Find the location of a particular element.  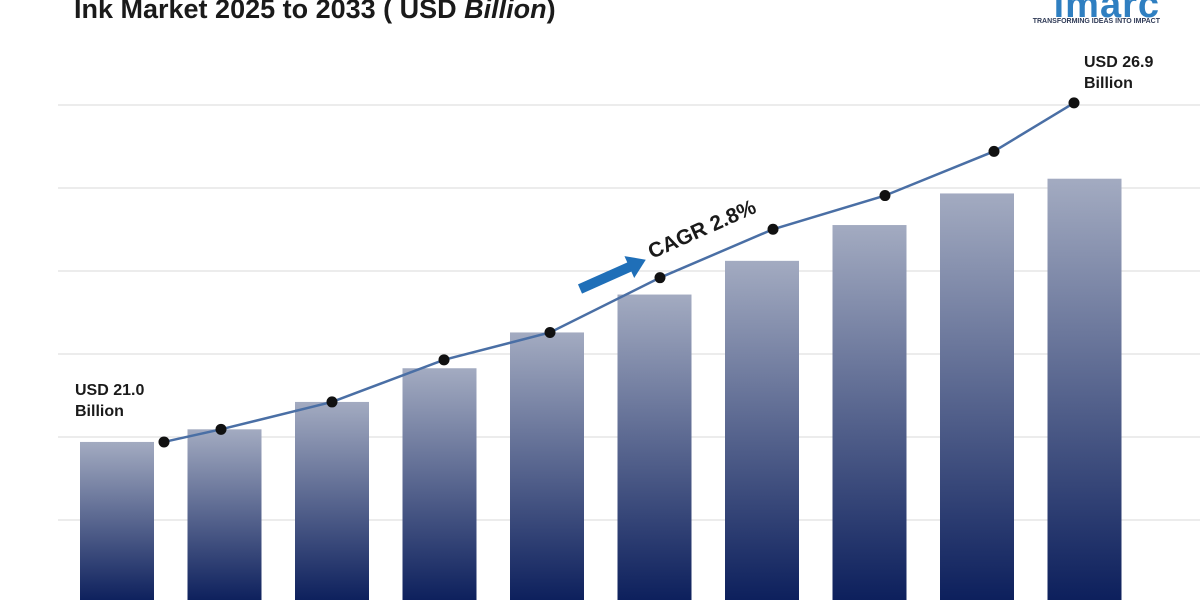

start-value-line1: USD 21.0 is located at coordinates (110, 390).